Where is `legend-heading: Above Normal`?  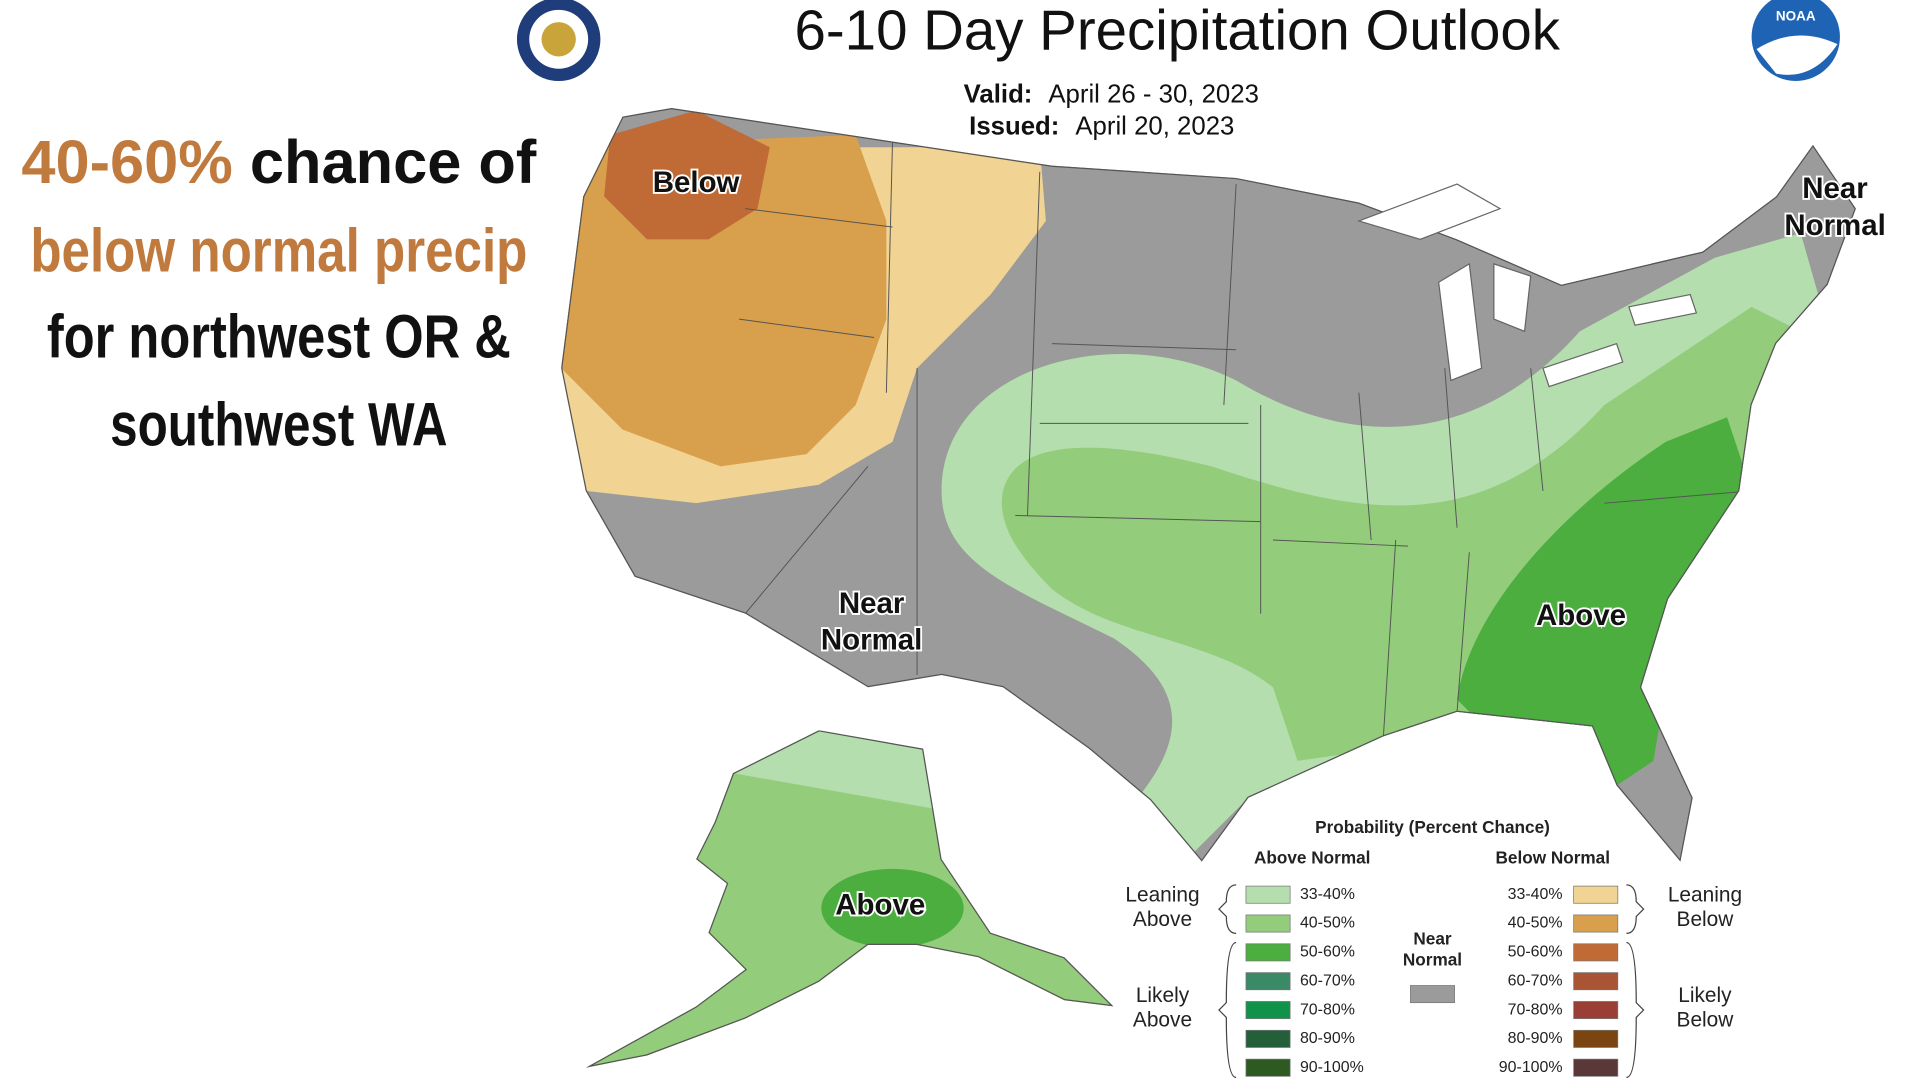
legend-heading: Above Normal is located at coordinates (1312, 858).